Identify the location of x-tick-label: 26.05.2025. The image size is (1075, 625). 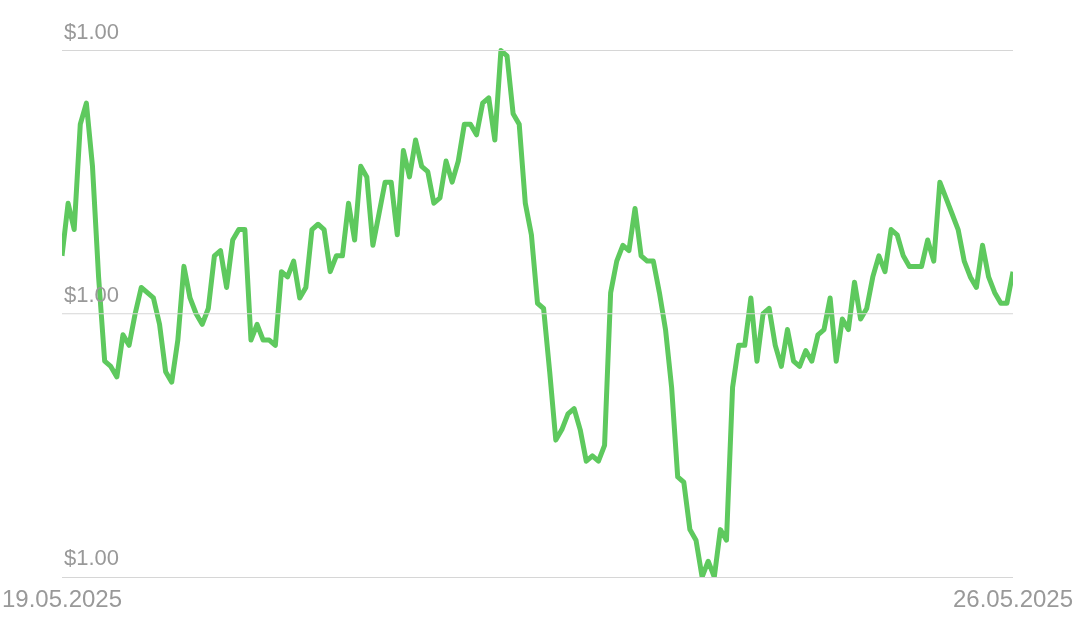
(1013, 598).